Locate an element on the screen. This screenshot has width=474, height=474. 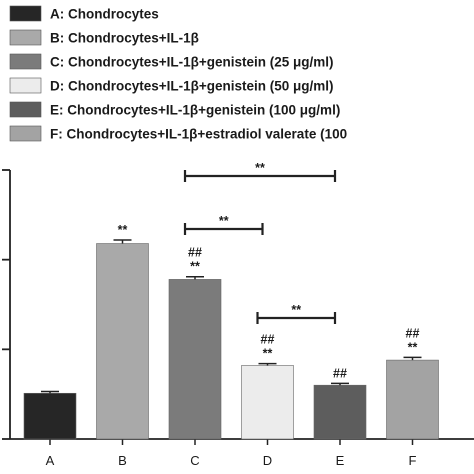
legend-label-a: A: Chondrocytes is located at coordinates (104, 14).